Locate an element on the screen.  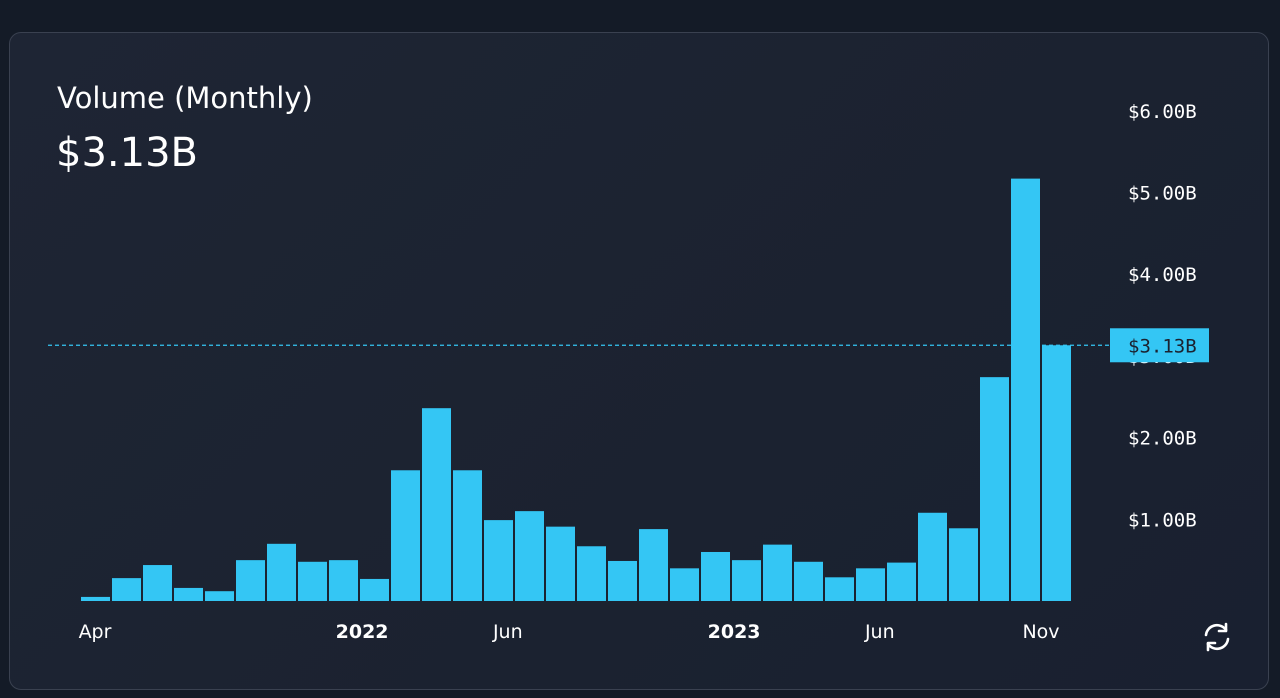
y-tick-label: $4.00B is located at coordinates (1162, 275).